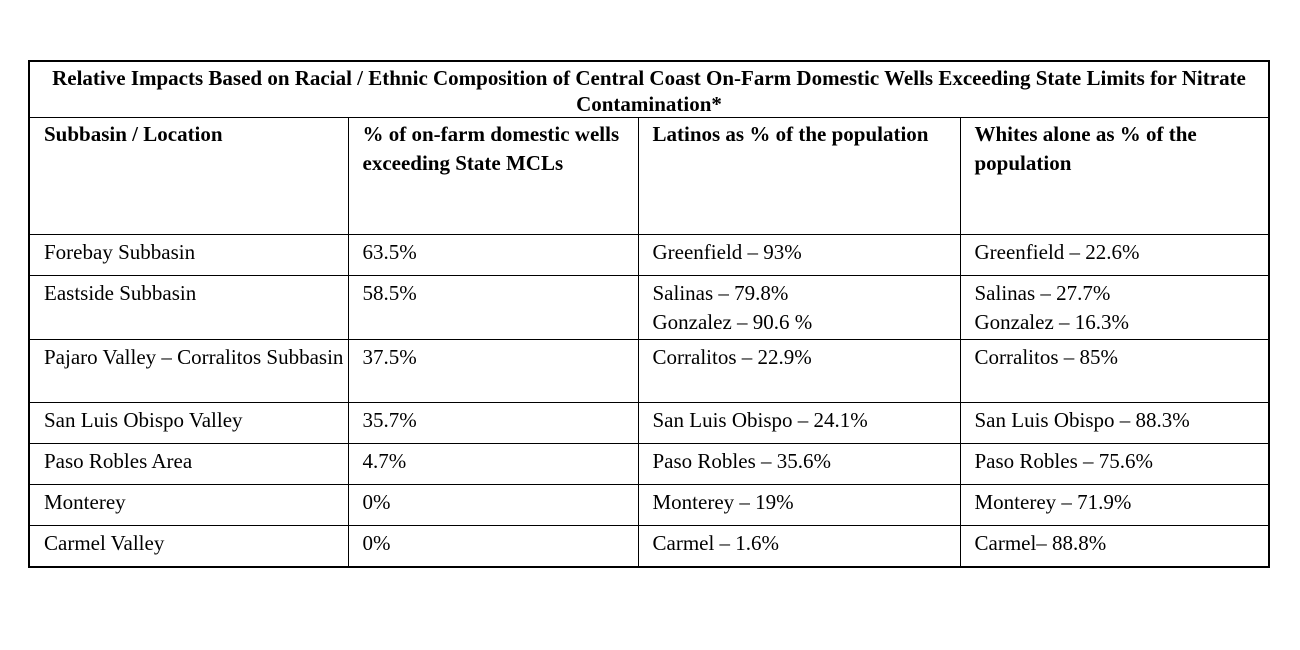 Image resolution: width=1300 pixels, height=650 pixels. Describe the element at coordinates (189, 545) in the screenshot. I see `cell-location: Carmel Valley` at that location.